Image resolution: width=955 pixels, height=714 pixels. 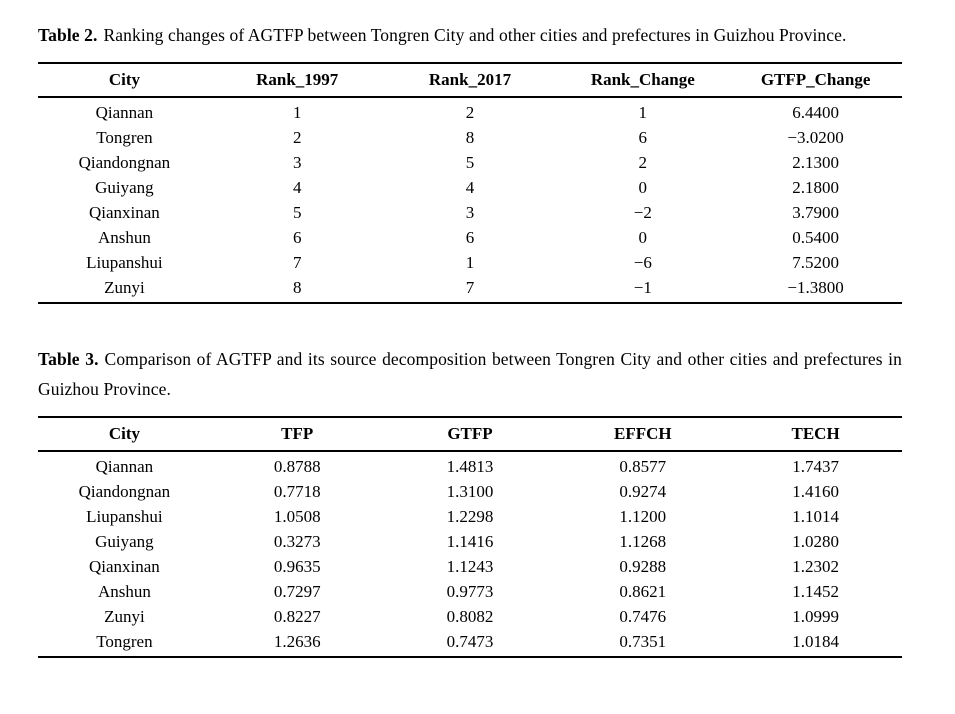 What do you see at coordinates (815, 516) in the screenshot?
I see `cell-tech: 1.1014` at bounding box center [815, 516].